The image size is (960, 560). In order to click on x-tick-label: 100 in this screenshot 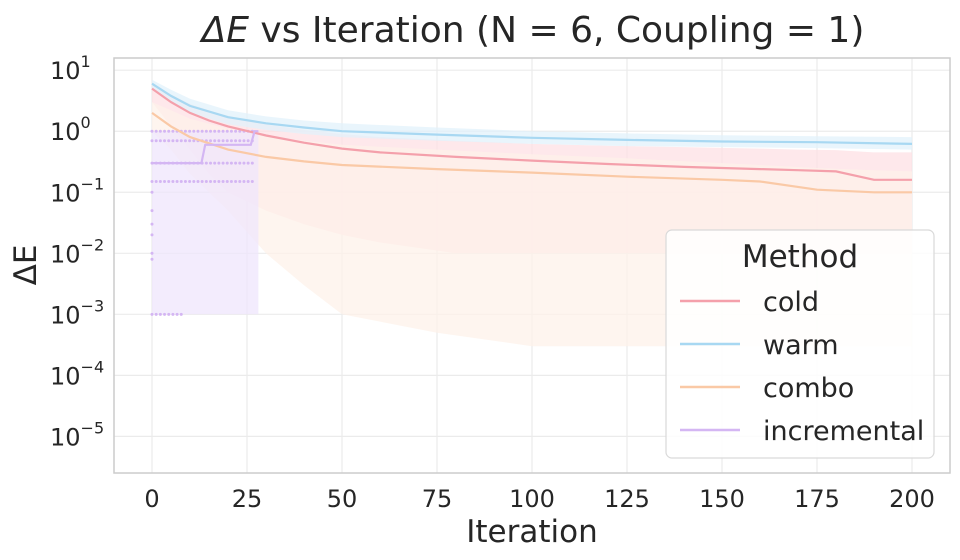, I will do `click(532, 499)`.